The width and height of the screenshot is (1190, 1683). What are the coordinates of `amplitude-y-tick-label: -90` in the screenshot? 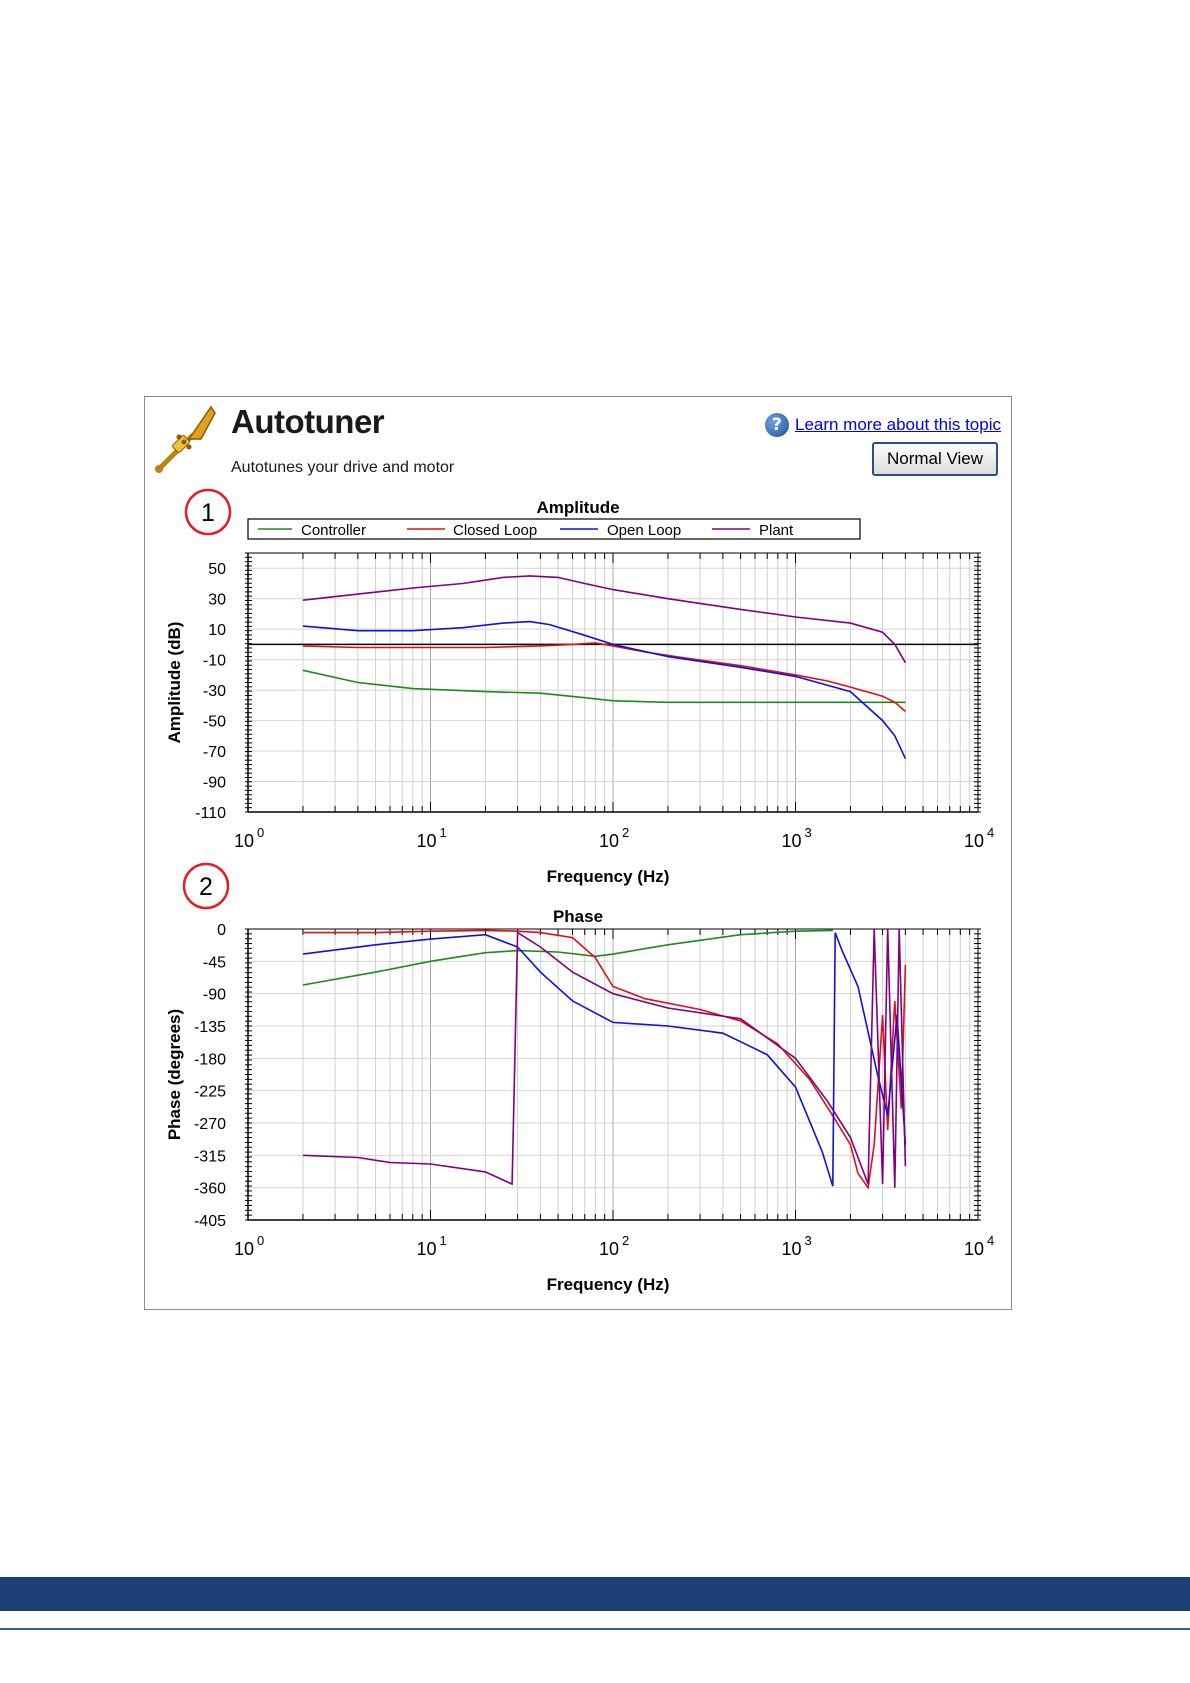 It's located at (214, 783).